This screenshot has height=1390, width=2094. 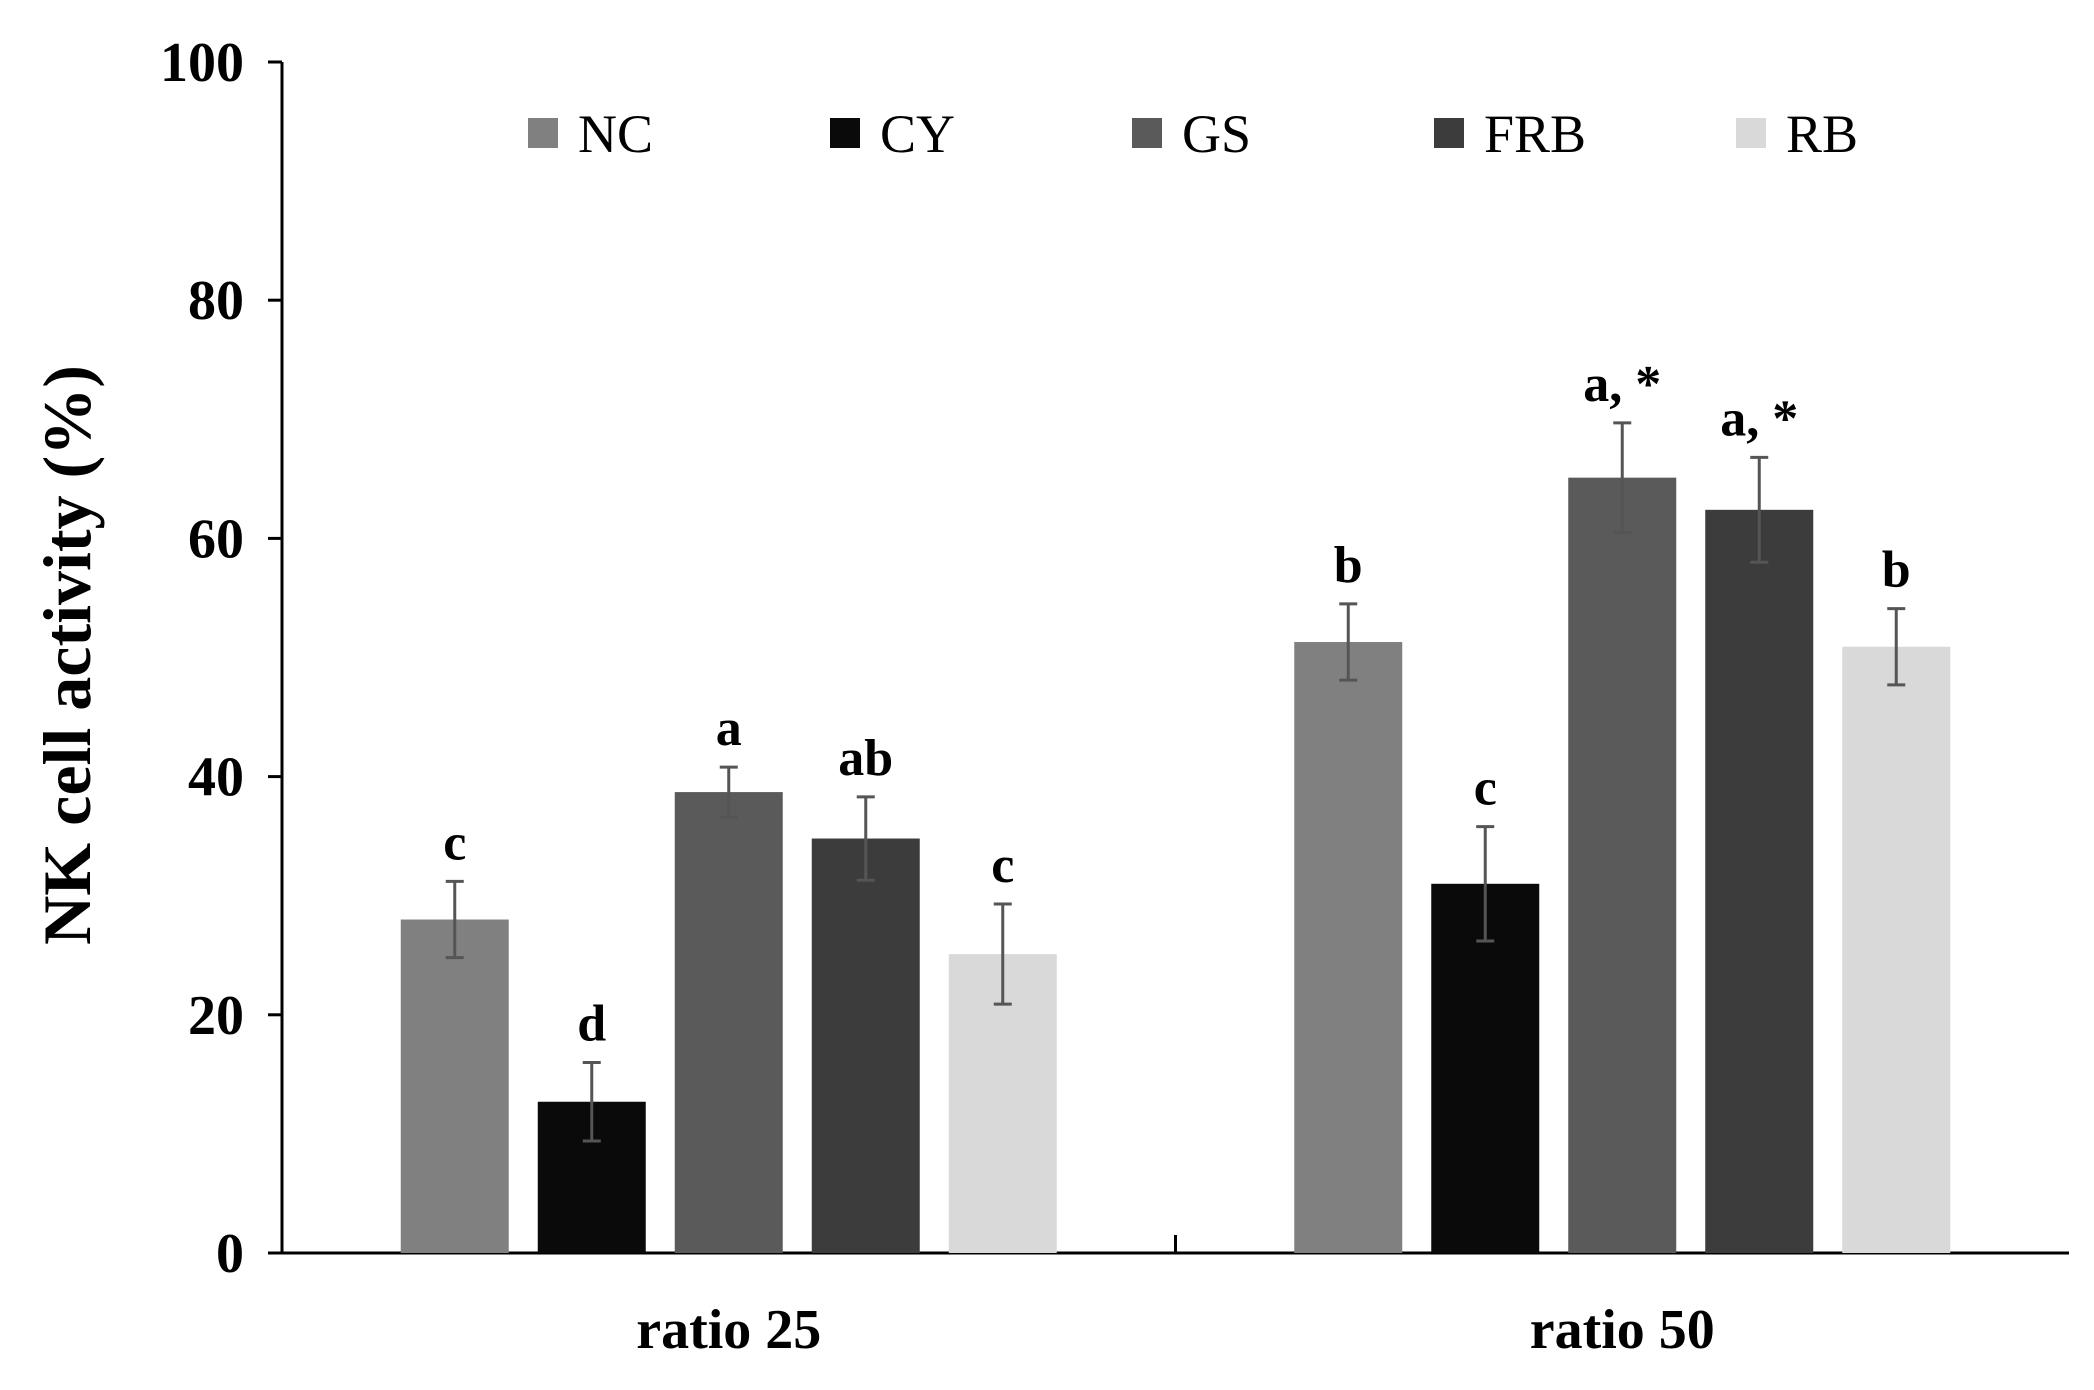 What do you see at coordinates (216, 301) in the screenshot?
I see `y-tick-label: 80` at bounding box center [216, 301].